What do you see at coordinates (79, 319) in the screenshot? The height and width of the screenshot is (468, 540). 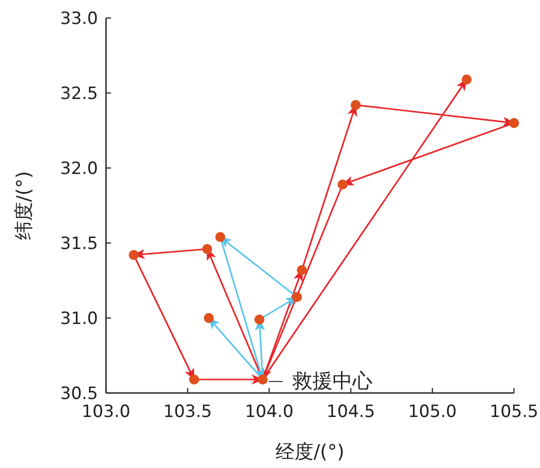 I see `y-tick-label: 31.0` at bounding box center [79, 319].